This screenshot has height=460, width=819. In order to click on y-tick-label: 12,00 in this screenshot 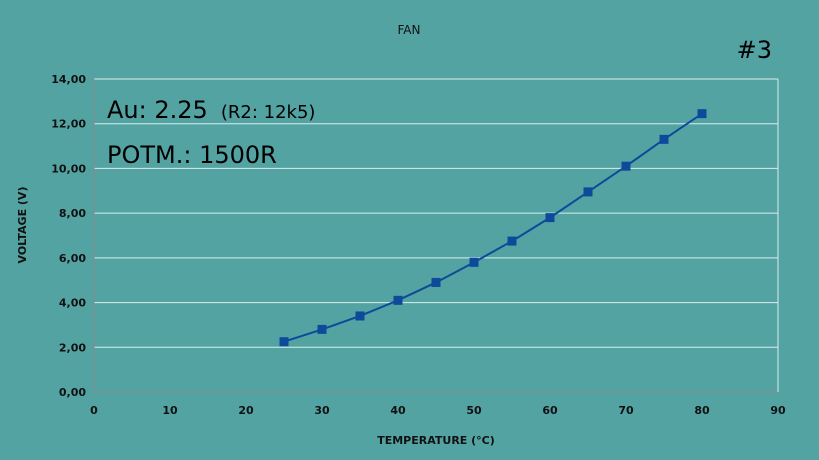, I will do `click(68, 124)`.